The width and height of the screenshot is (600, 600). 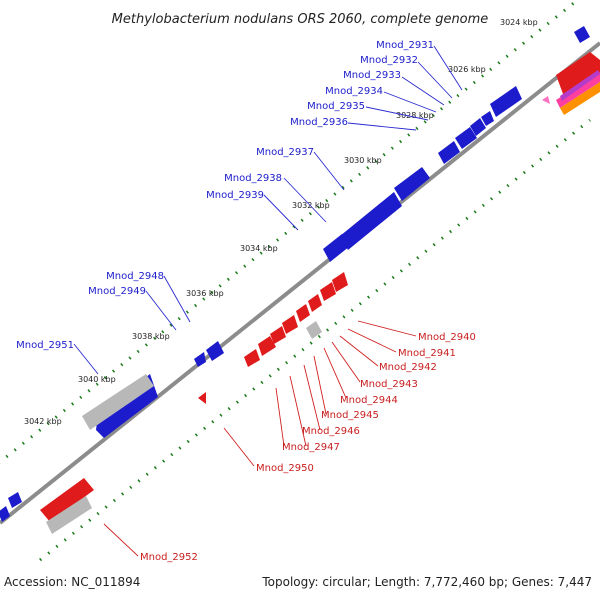 I want to click on kbp-label: 3034 kbp, so click(x=259, y=248).